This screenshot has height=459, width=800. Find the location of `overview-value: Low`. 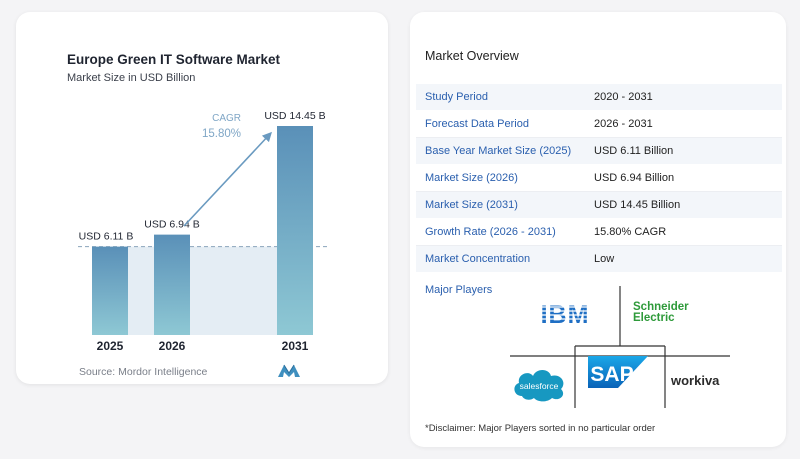

overview-value: Low is located at coordinates (604, 259).